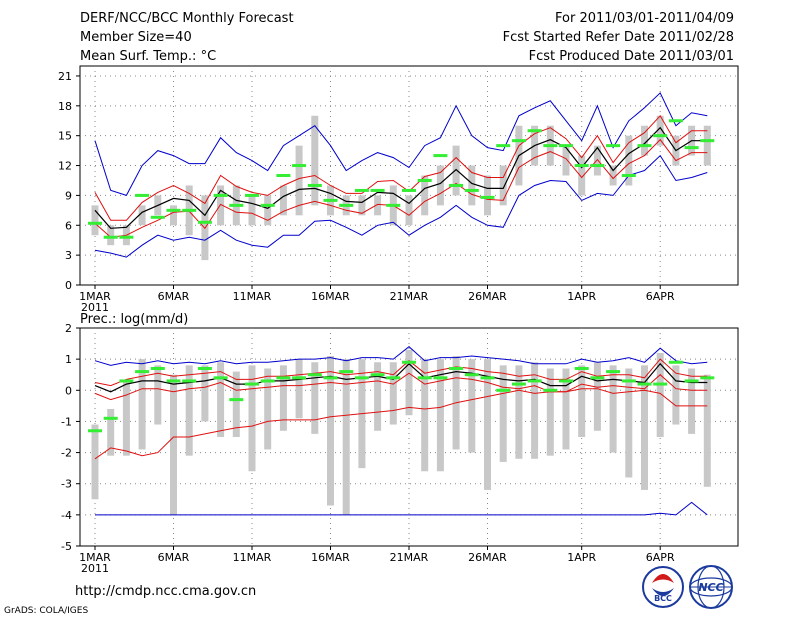  Describe the element at coordinates (663, 592) in the screenshot. I see `bcc-emblem-bottom` at that location.